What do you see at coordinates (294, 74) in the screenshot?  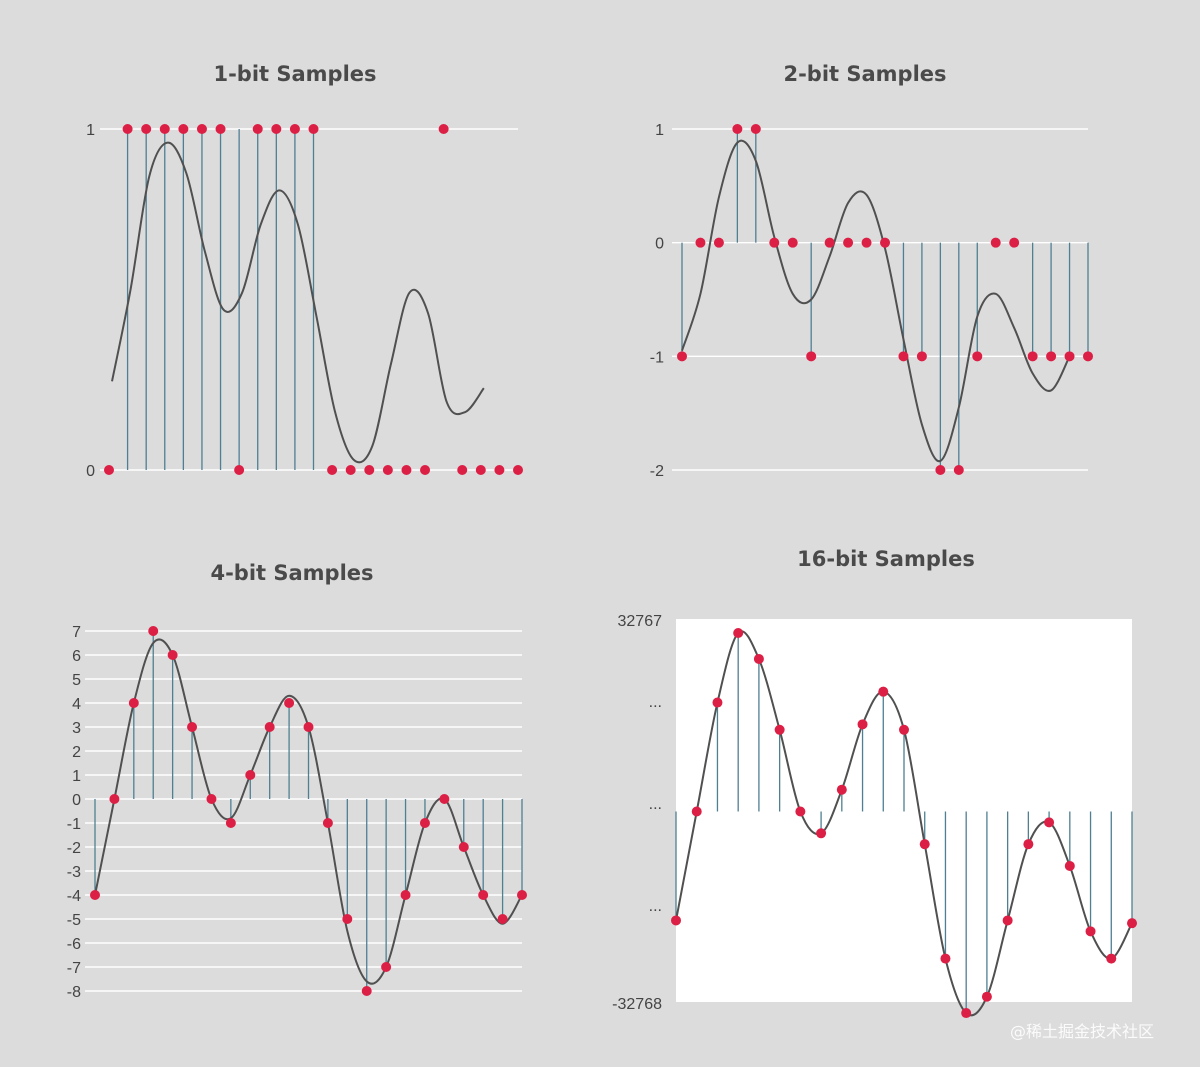 I see `chart-1bit-title: 1-bit Samples` at bounding box center [294, 74].